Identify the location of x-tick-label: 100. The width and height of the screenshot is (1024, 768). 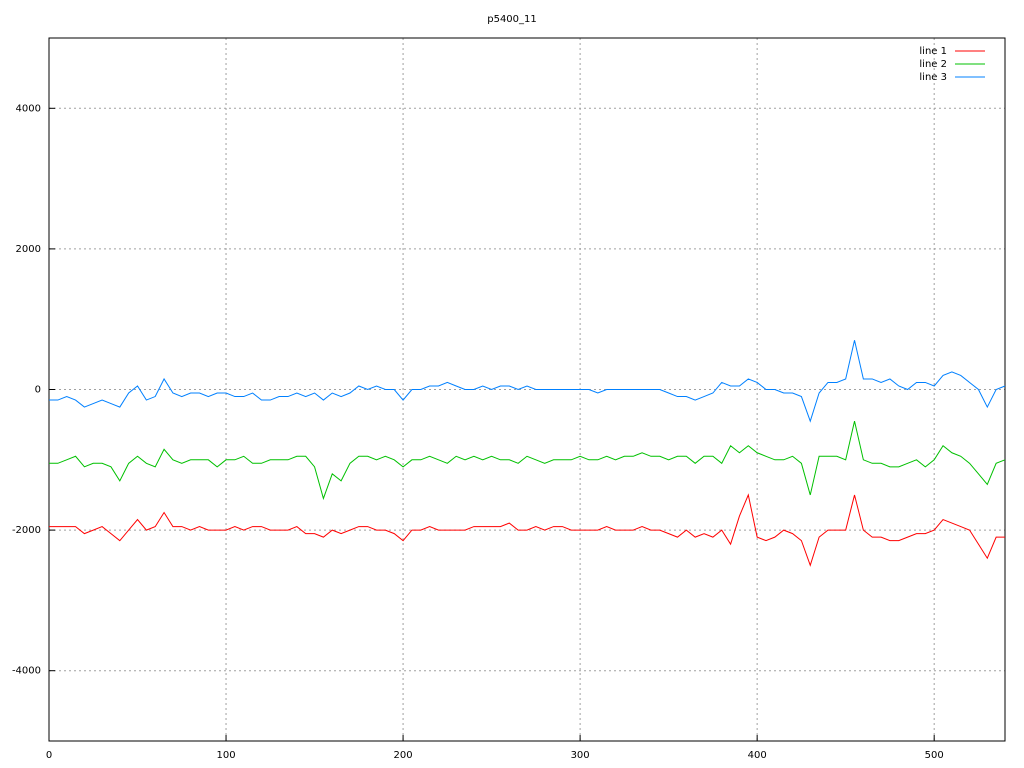
(225, 755).